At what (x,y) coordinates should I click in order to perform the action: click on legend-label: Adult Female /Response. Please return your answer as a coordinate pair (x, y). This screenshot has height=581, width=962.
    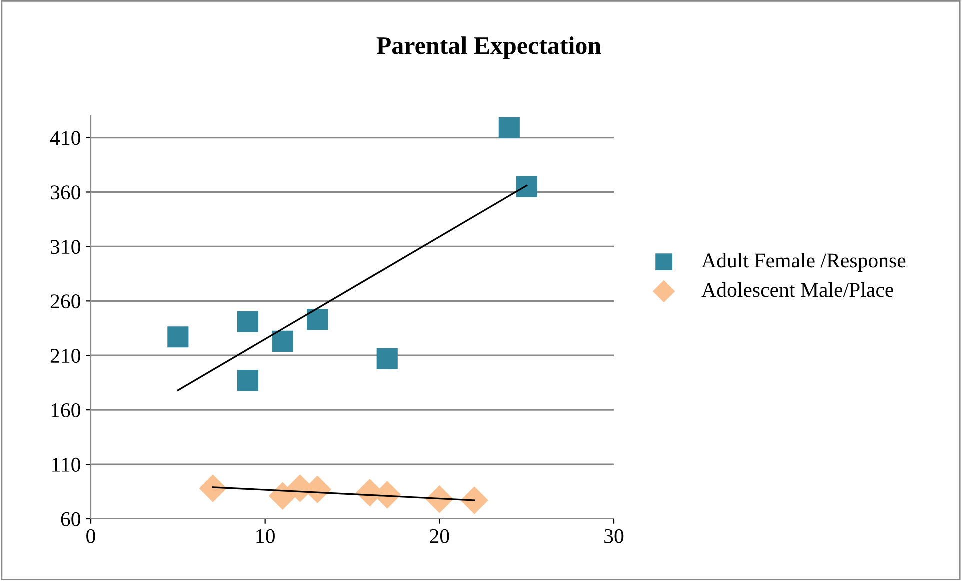
    Looking at the image, I should click on (804, 262).